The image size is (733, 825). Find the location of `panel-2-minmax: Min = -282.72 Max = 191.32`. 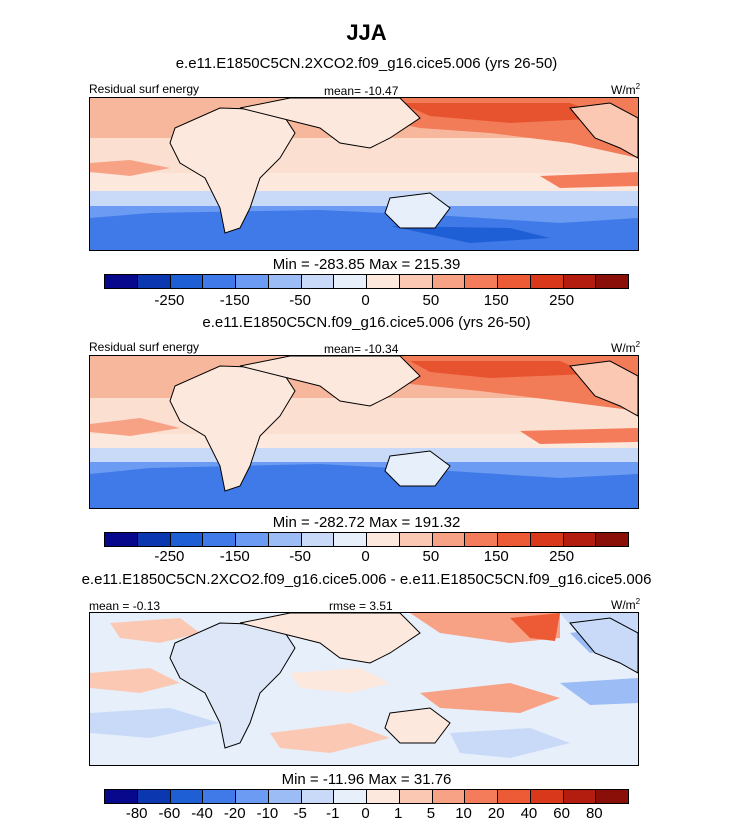

panel-2-minmax: Min = -282.72 Max = 191.32 is located at coordinates (366, 522).